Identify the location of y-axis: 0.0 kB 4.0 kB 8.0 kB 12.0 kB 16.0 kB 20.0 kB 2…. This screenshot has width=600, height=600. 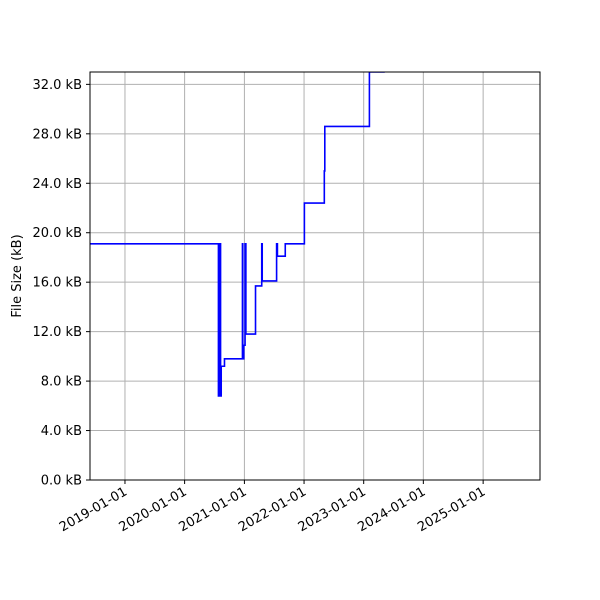
(61, 283).